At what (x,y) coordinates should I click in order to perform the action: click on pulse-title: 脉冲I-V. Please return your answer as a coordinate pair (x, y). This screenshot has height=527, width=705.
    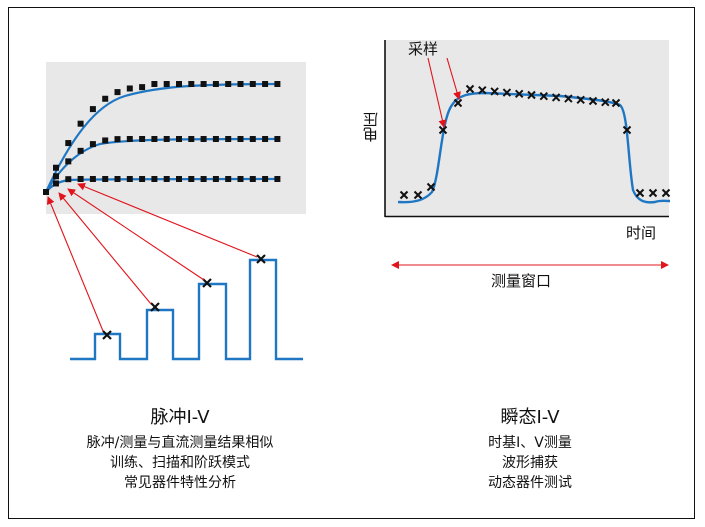
    Looking at the image, I should click on (180, 417).